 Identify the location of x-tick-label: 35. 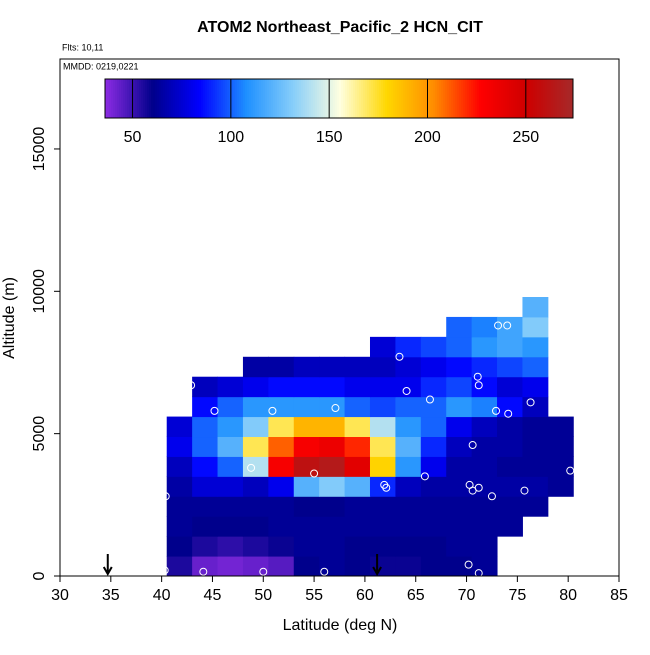
(111, 595).